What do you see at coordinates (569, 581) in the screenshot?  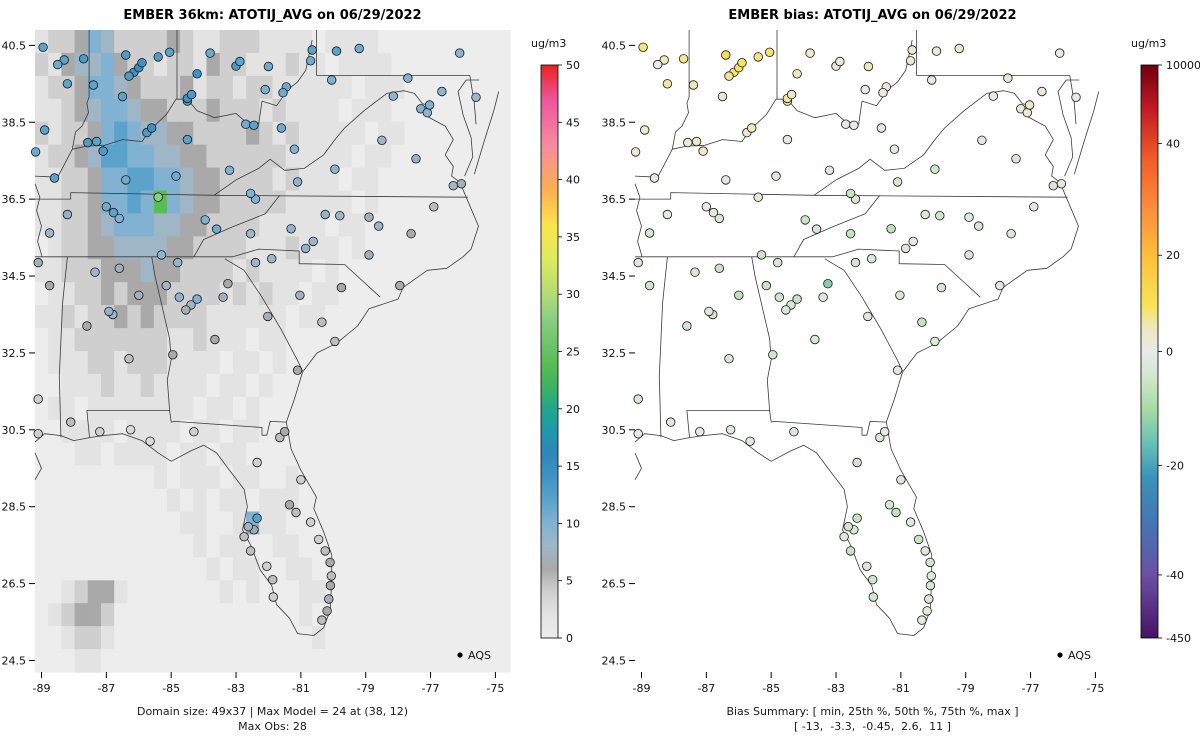 I see `colorbar-tick-label: 5` at bounding box center [569, 581].